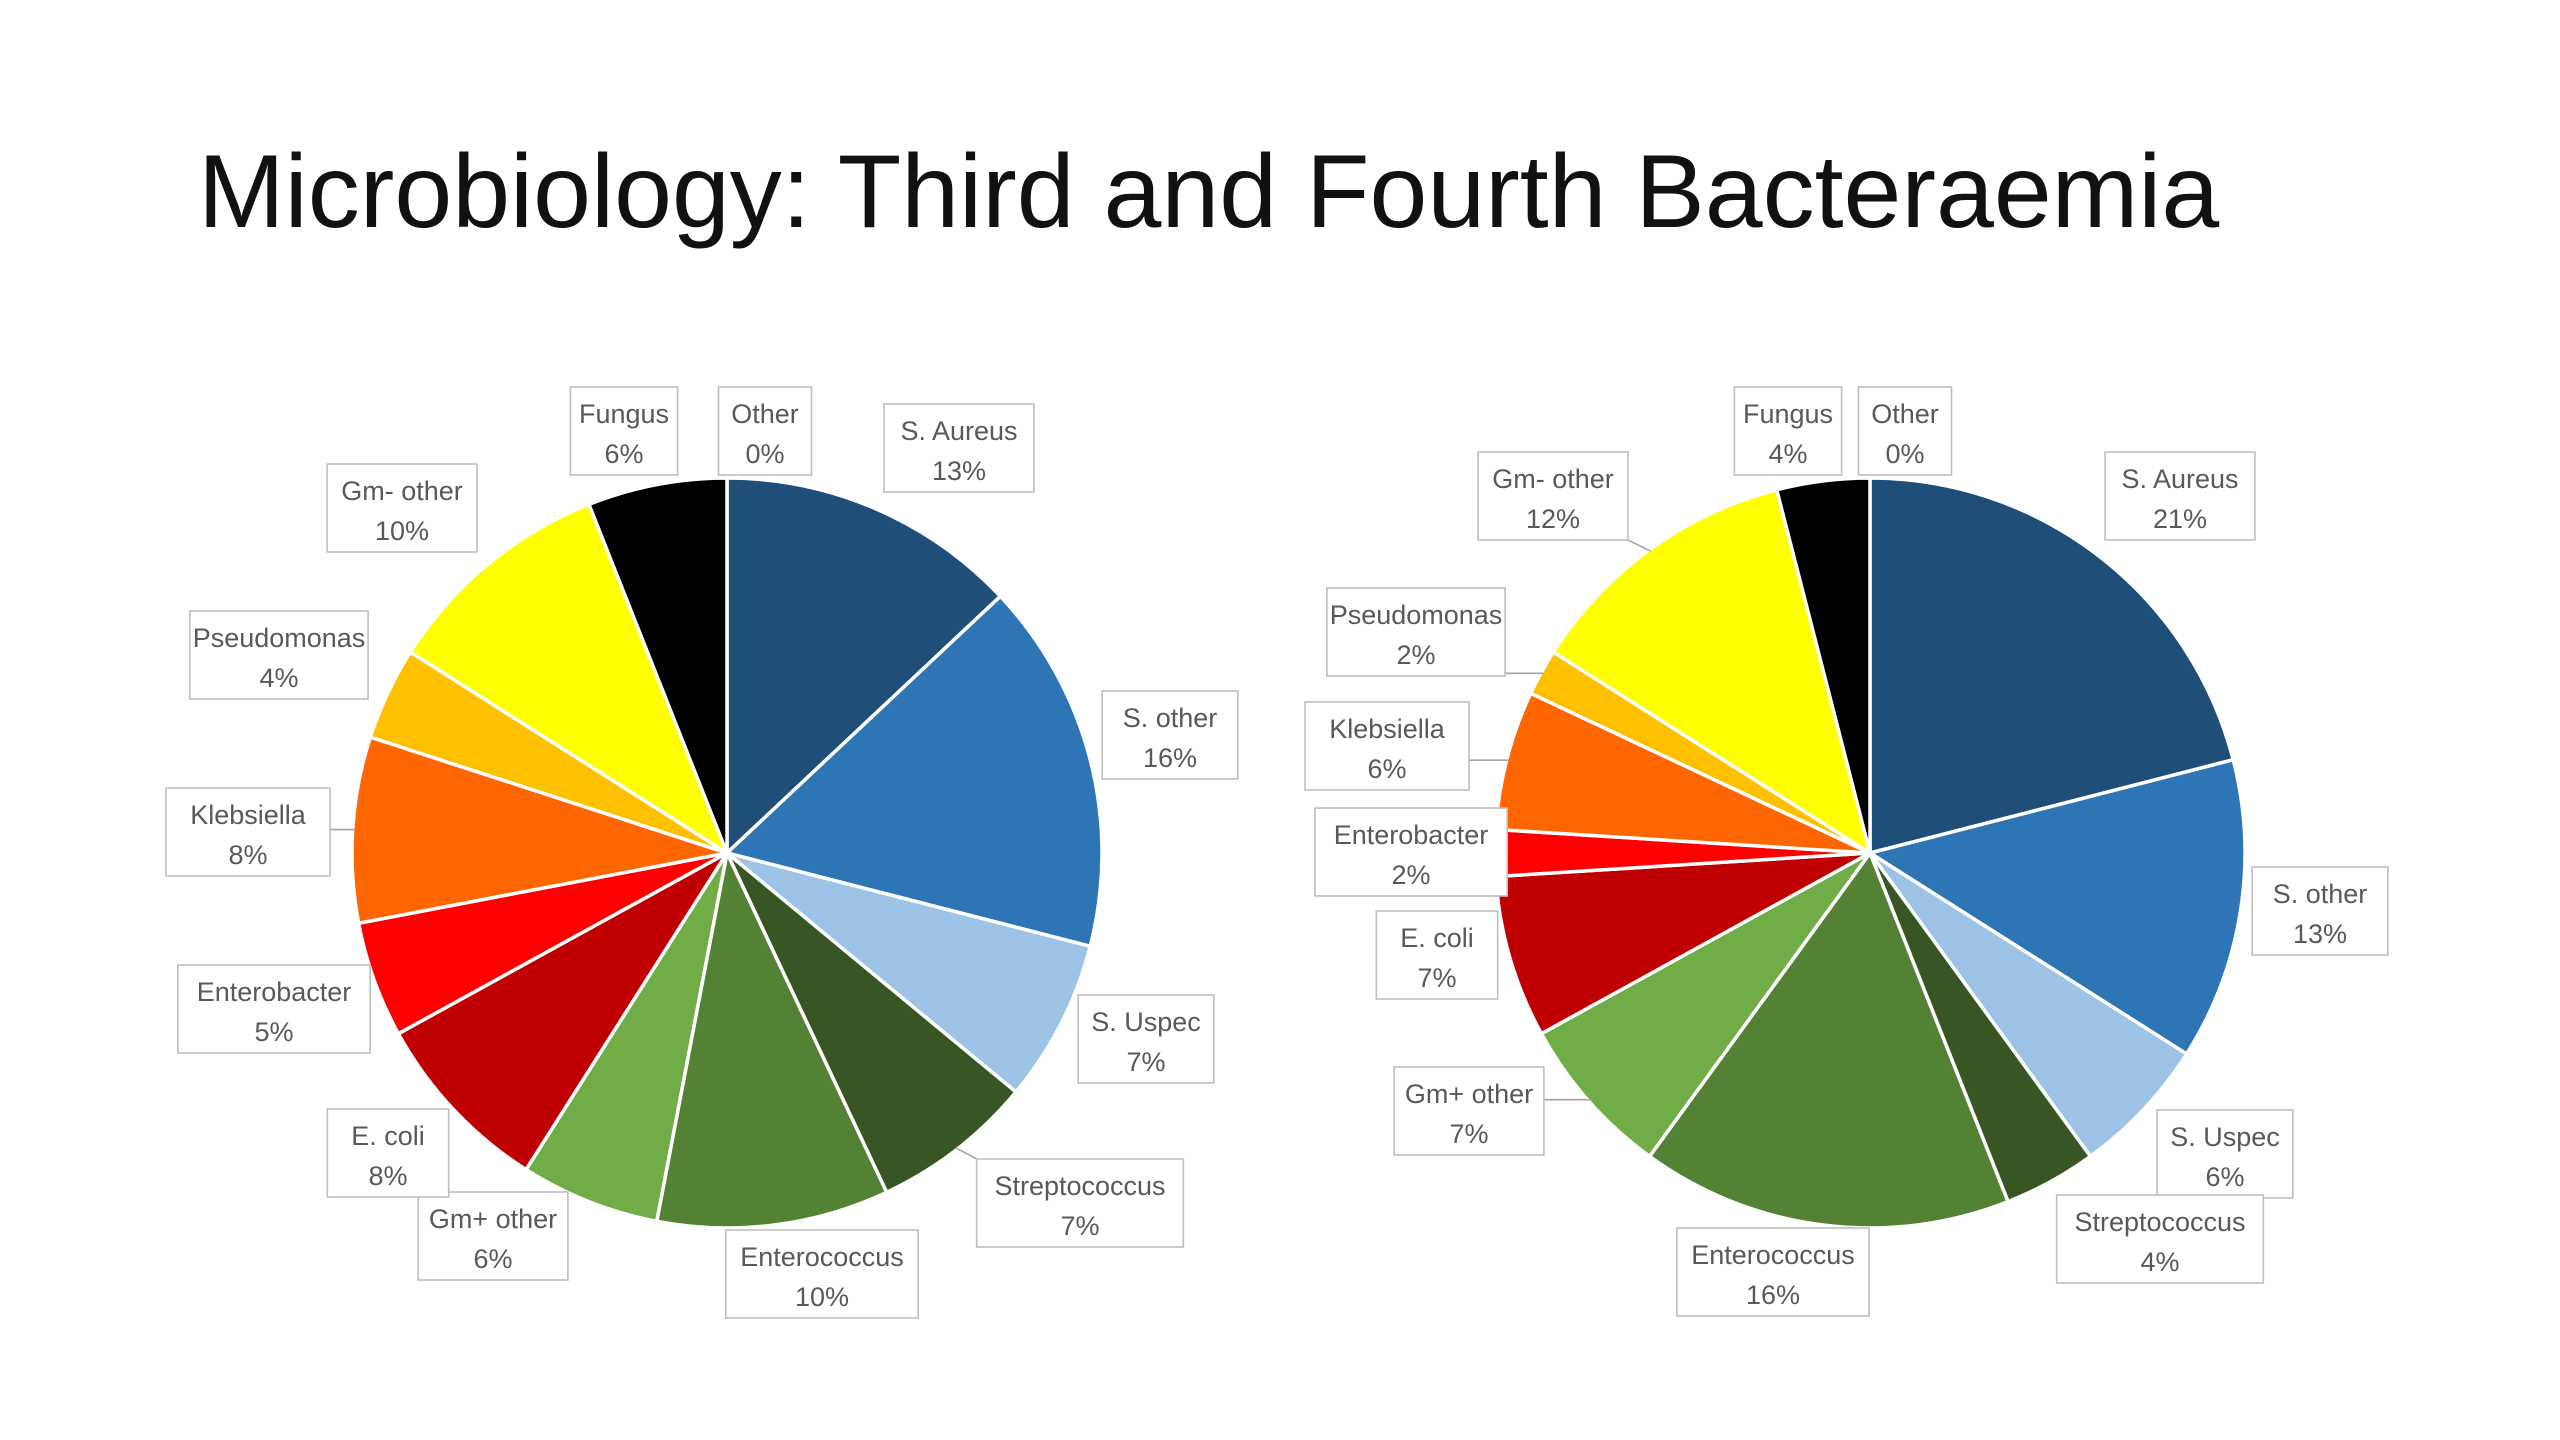  Describe the element at coordinates (2180, 519) in the screenshot. I see `slice-label-percent: 21%` at that location.